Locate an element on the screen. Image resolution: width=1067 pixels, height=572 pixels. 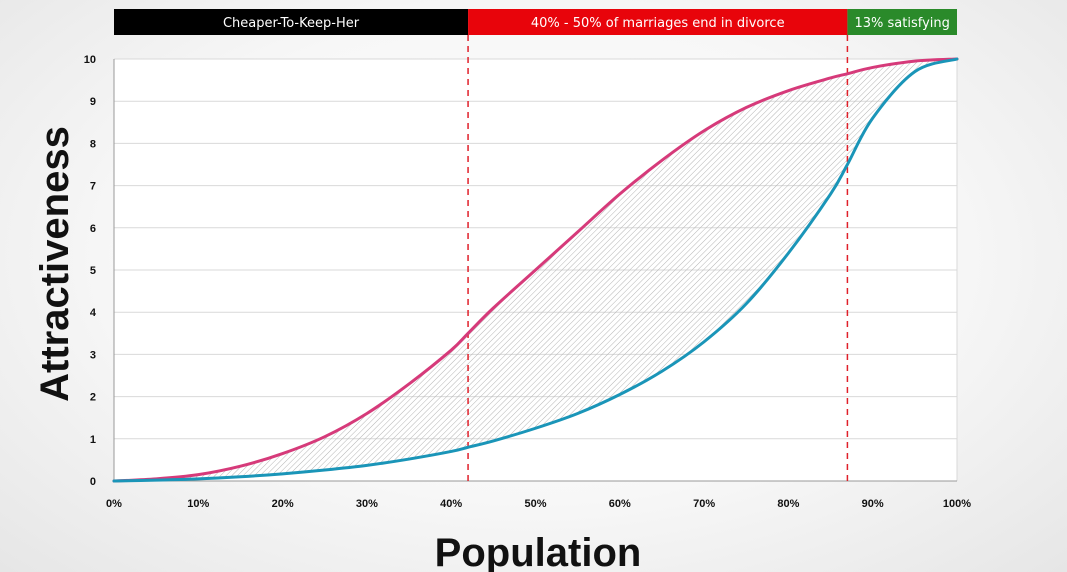
y-tick-label: 7 is located at coordinates (93, 187).